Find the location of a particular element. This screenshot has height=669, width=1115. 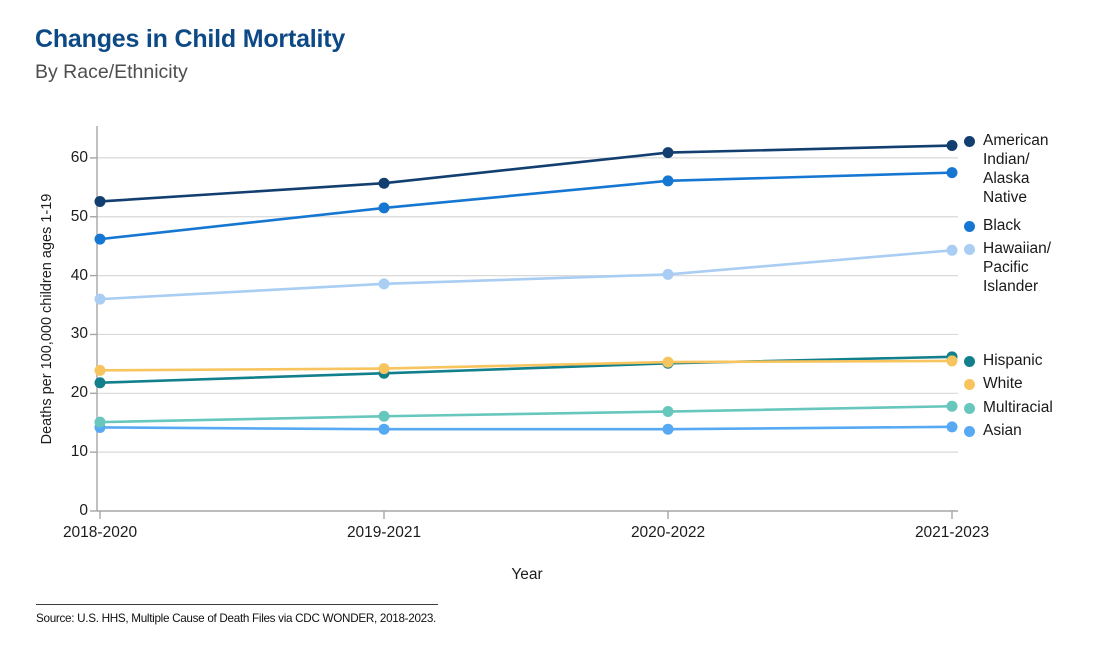

data-point-white-2018-2020 is located at coordinates (100, 370).